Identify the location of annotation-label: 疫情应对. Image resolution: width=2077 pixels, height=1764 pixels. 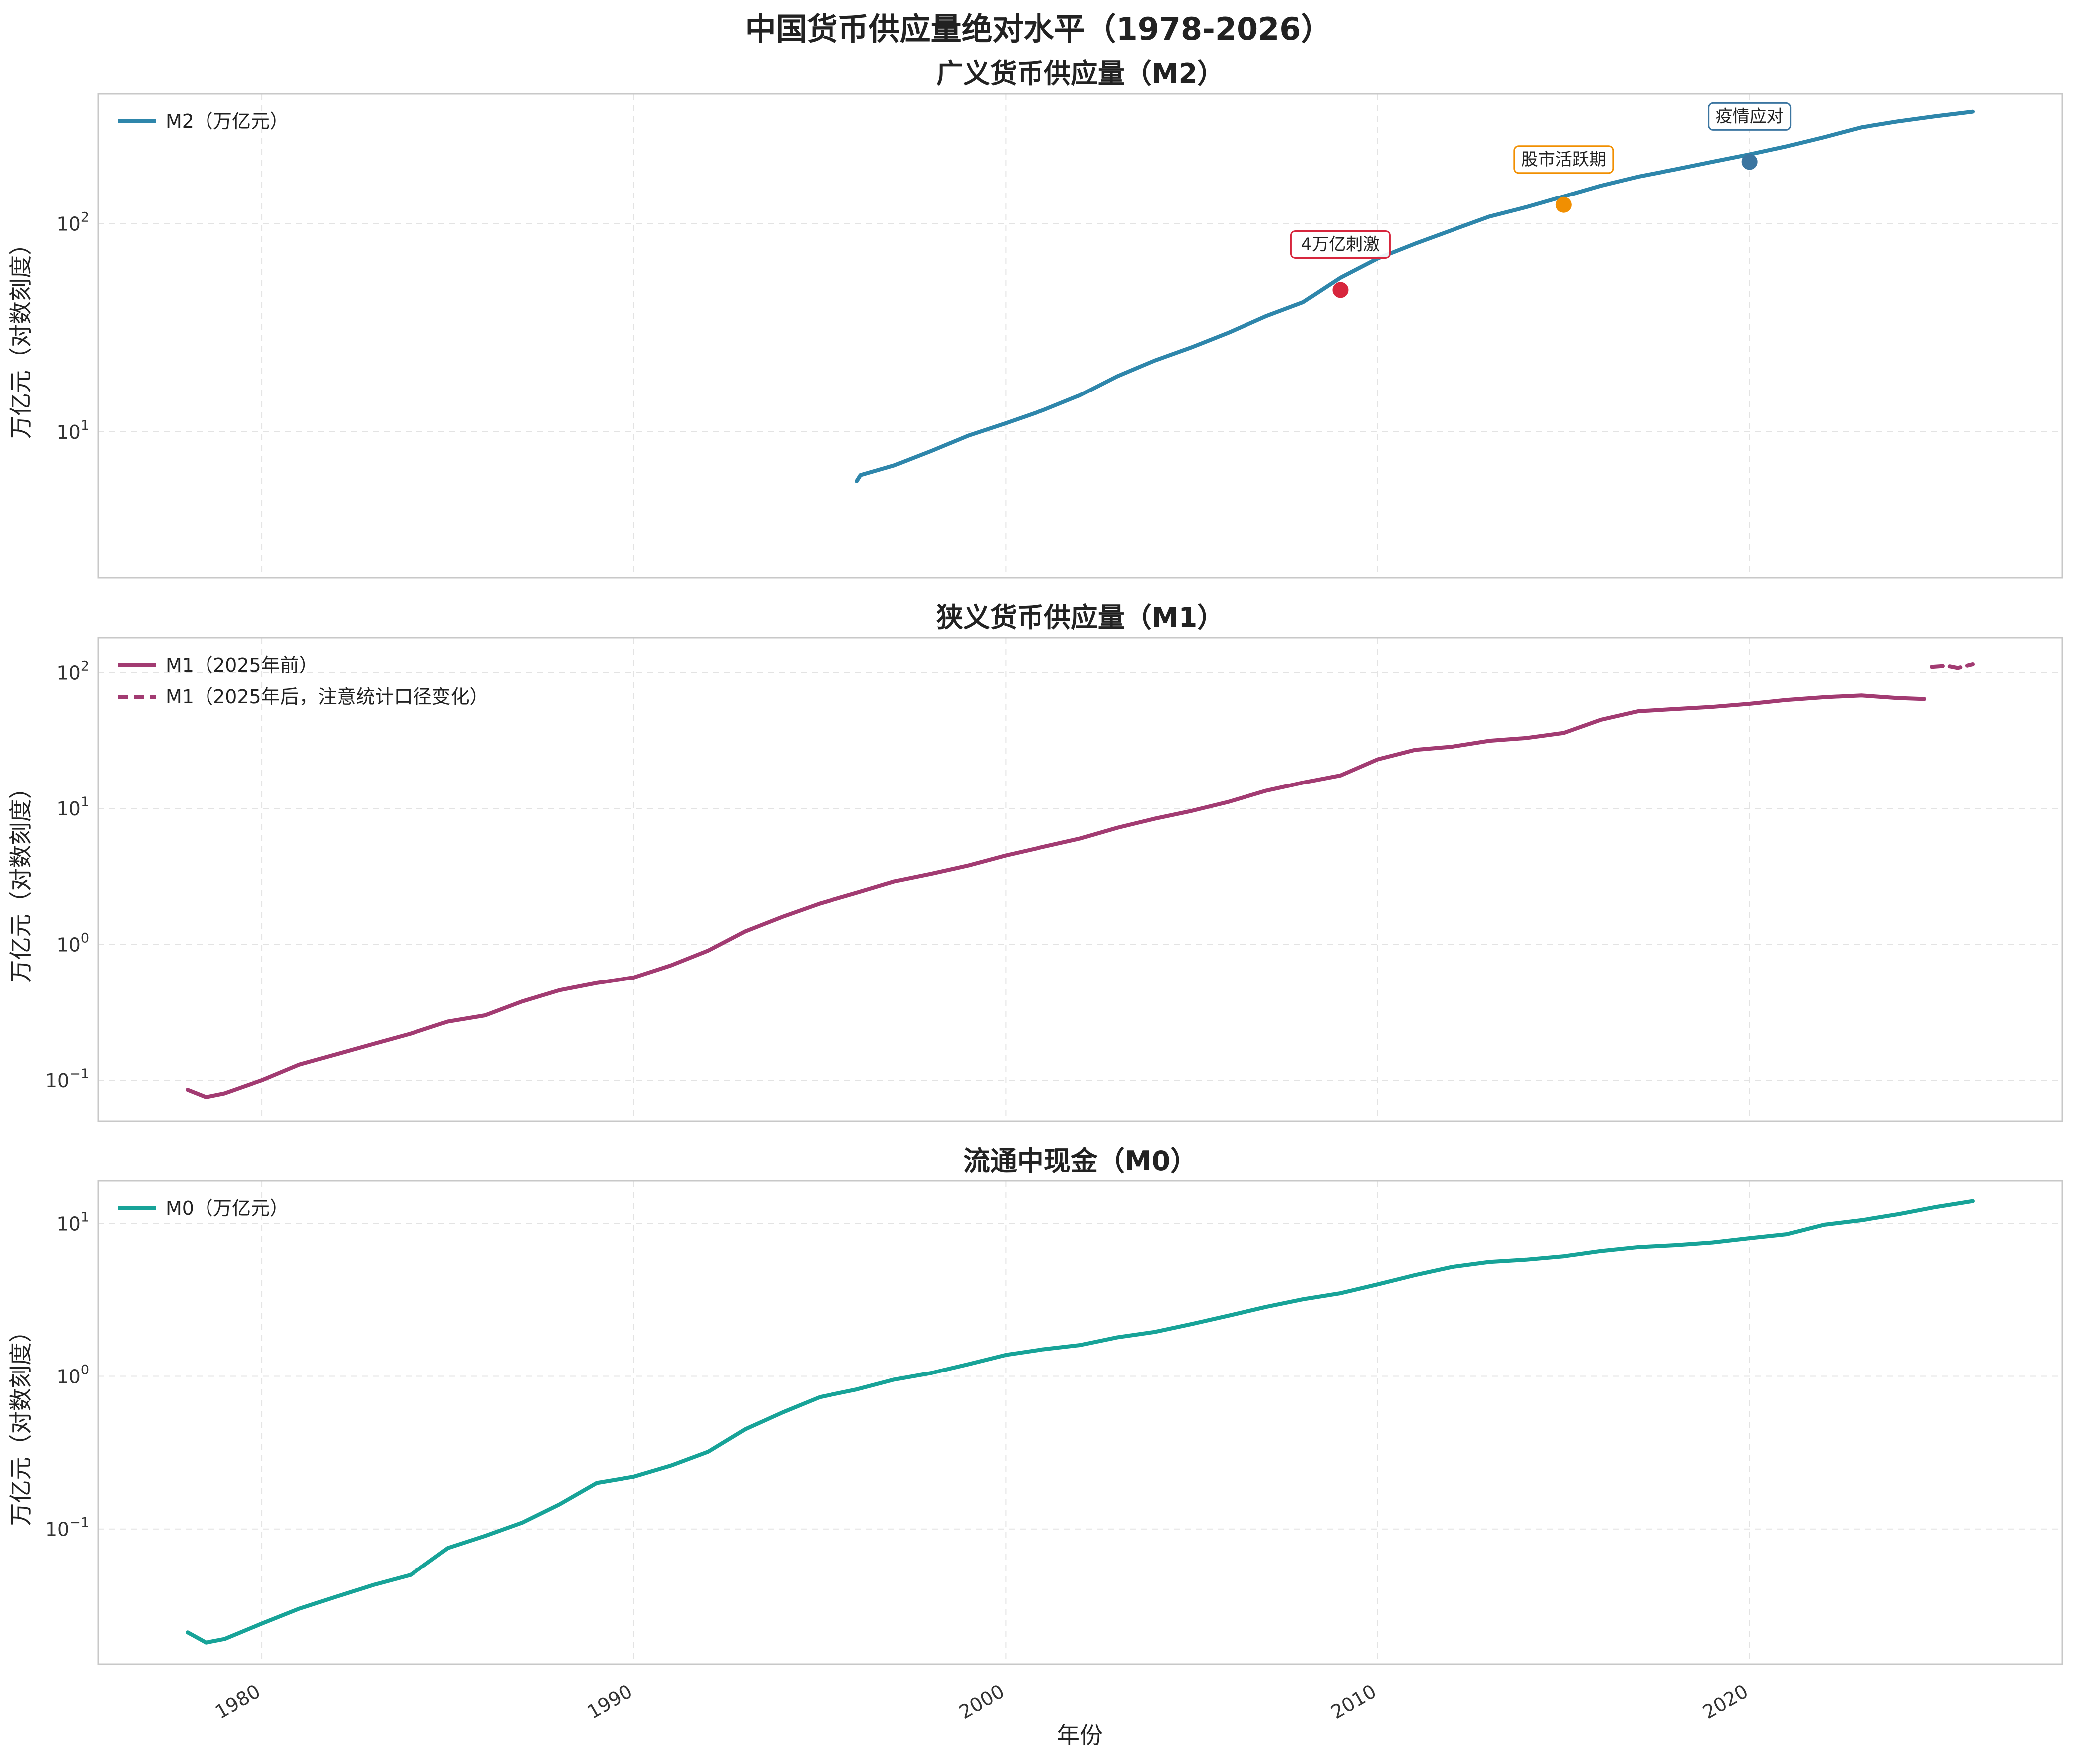
(1750, 116).